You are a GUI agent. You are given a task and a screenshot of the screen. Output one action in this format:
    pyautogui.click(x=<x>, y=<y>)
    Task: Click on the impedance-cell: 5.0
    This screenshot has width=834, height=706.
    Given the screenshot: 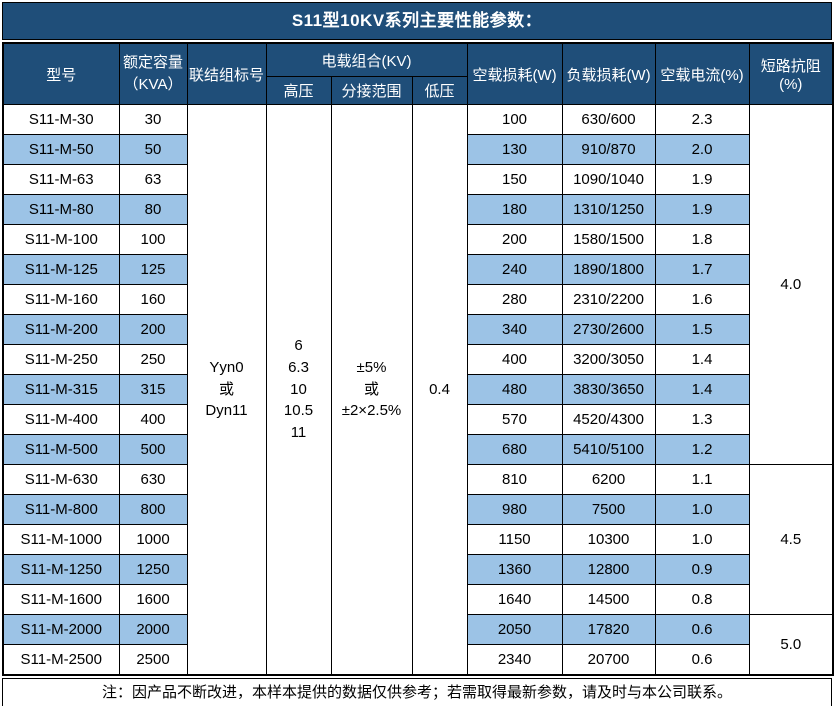 What is the action you would take?
    pyautogui.click(x=791, y=645)
    